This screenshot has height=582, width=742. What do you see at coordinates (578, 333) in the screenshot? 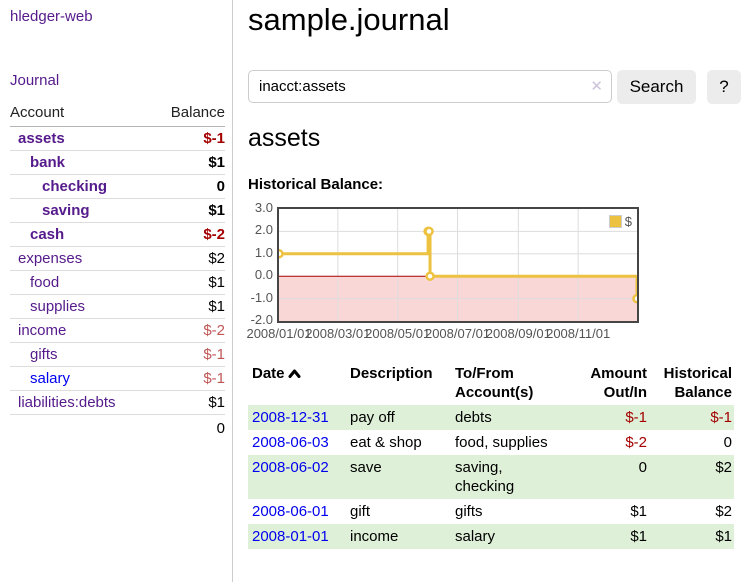
I see `x-tick-label: 2008/11/01` at bounding box center [578, 333].